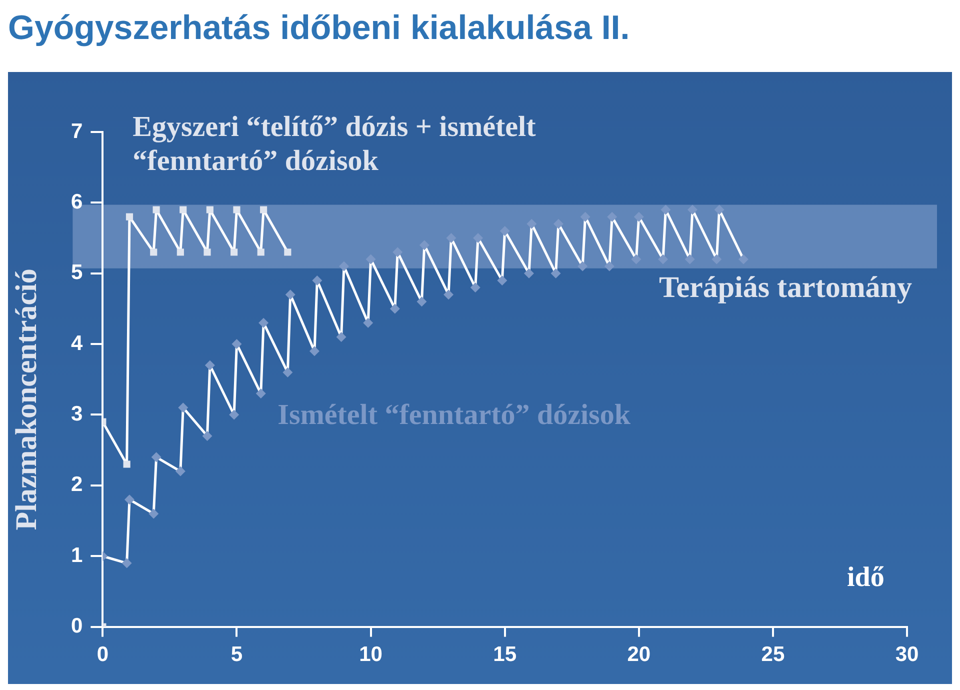  I want to click on series-label: Ismételt “fenntartó” dózisok, so click(455, 414).